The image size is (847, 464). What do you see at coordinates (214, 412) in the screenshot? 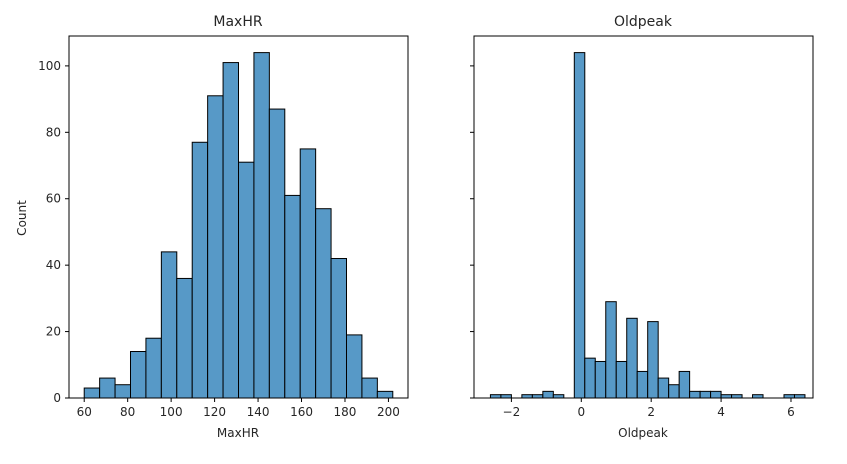
I see `maxhr-x-tick-label: 120` at bounding box center [214, 412].